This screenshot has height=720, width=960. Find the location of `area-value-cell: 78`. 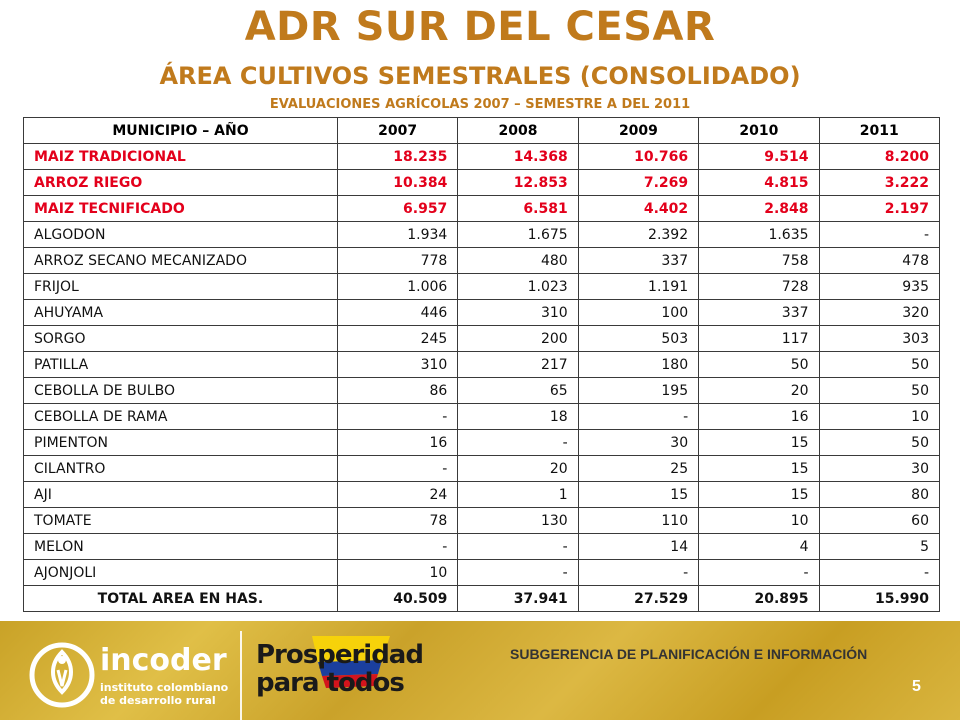

area-value-cell: 78 is located at coordinates (397, 520).